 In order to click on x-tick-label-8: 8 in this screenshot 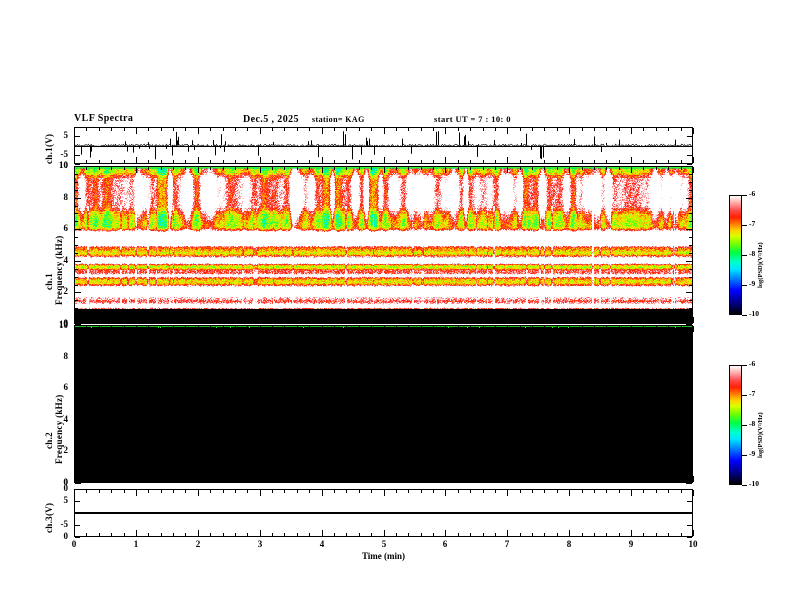, I will do `click(569, 544)`.